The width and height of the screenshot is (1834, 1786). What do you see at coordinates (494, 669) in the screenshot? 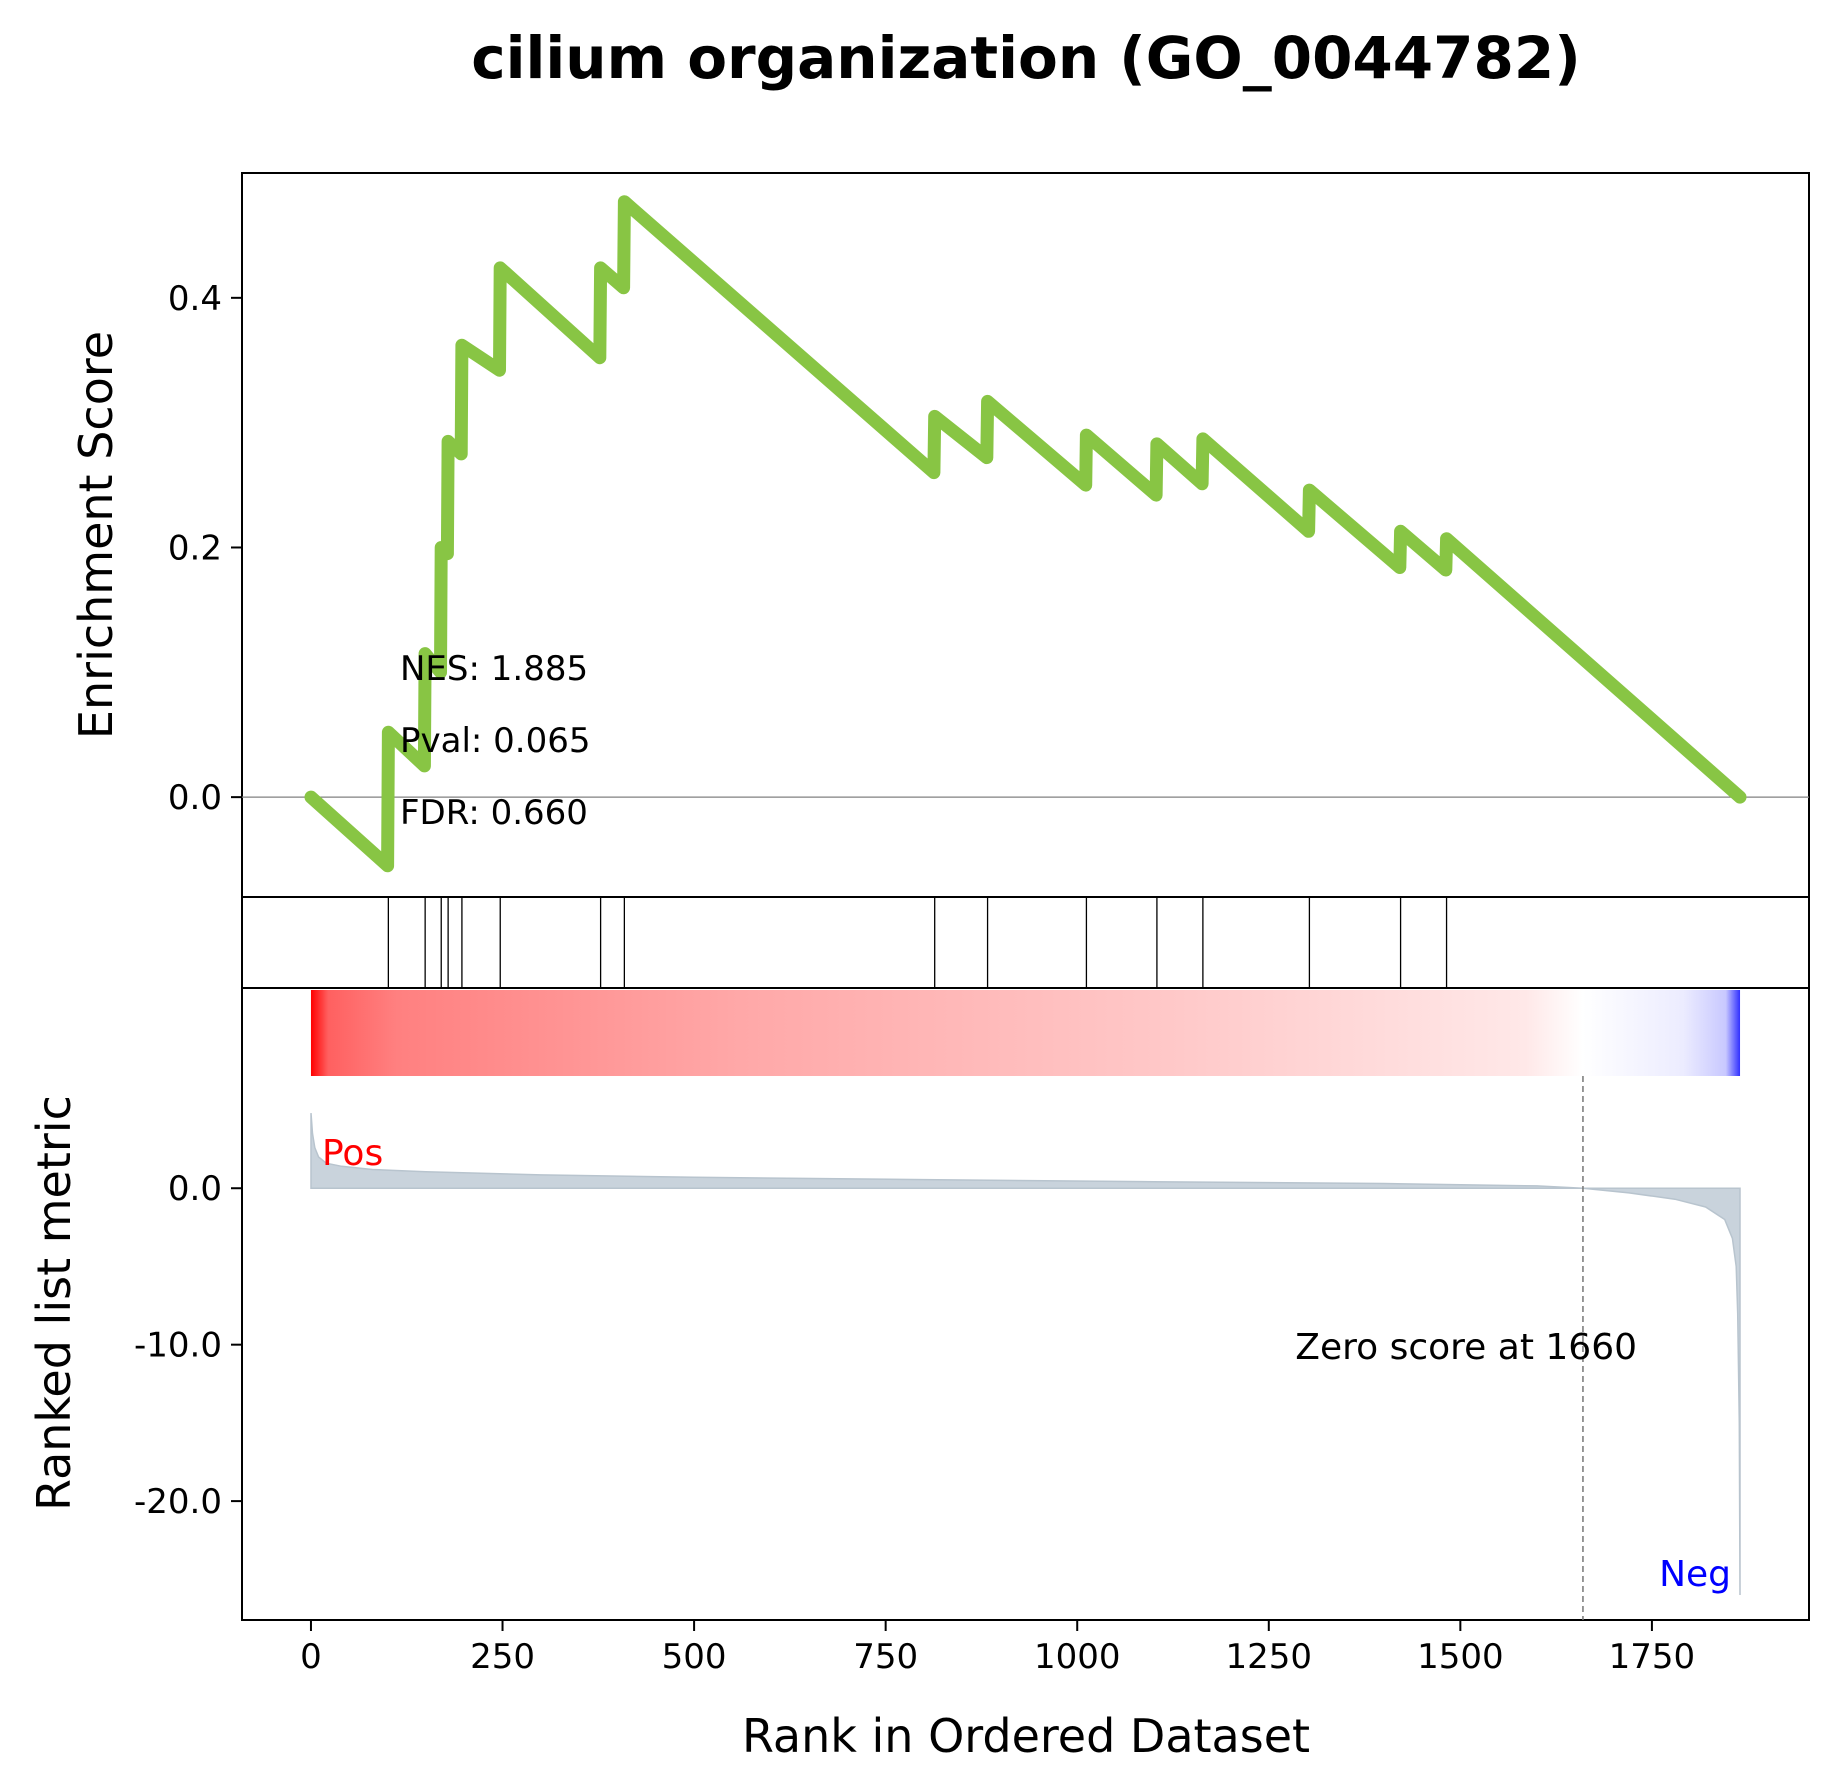
I see `nes-label: NES: 1.885` at bounding box center [494, 669].